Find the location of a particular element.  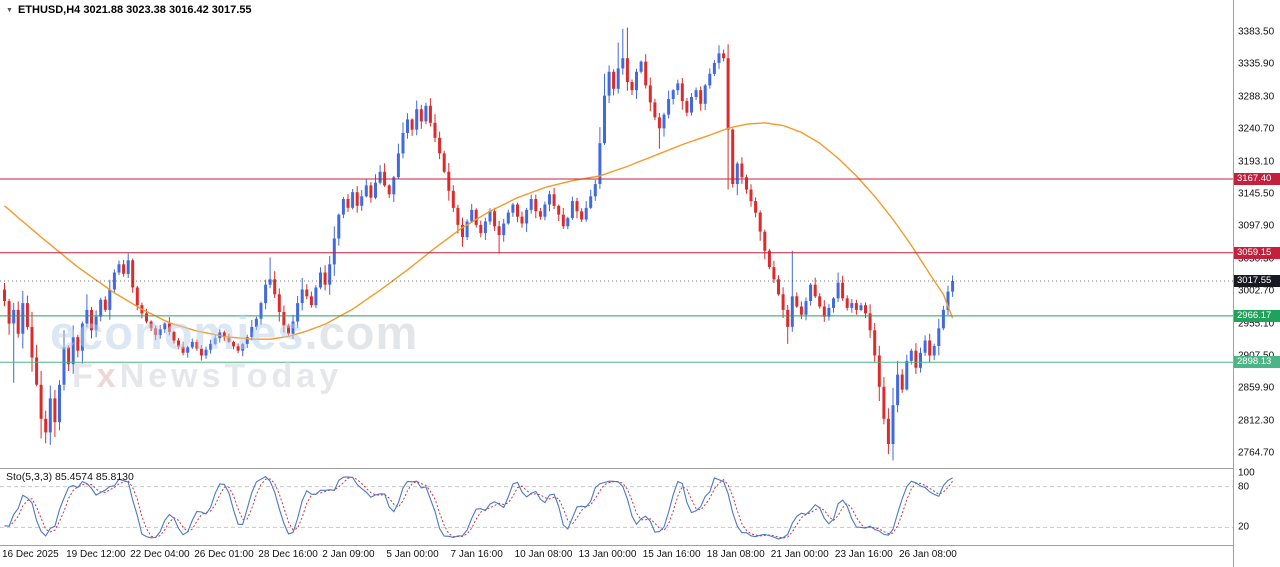

stochastic-signal-line is located at coordinates (478, 507).